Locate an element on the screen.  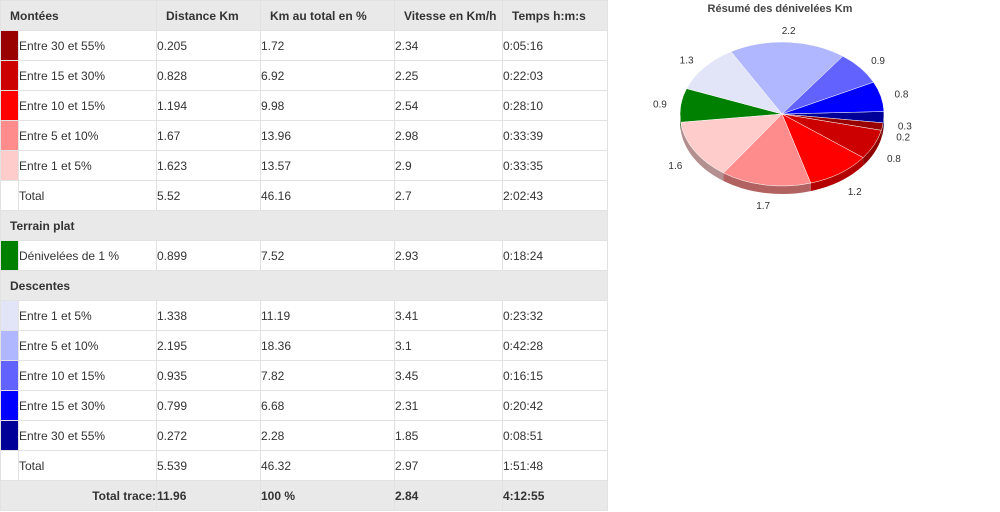
distance-cell: 0.935 is located at coordinates (208, 375).